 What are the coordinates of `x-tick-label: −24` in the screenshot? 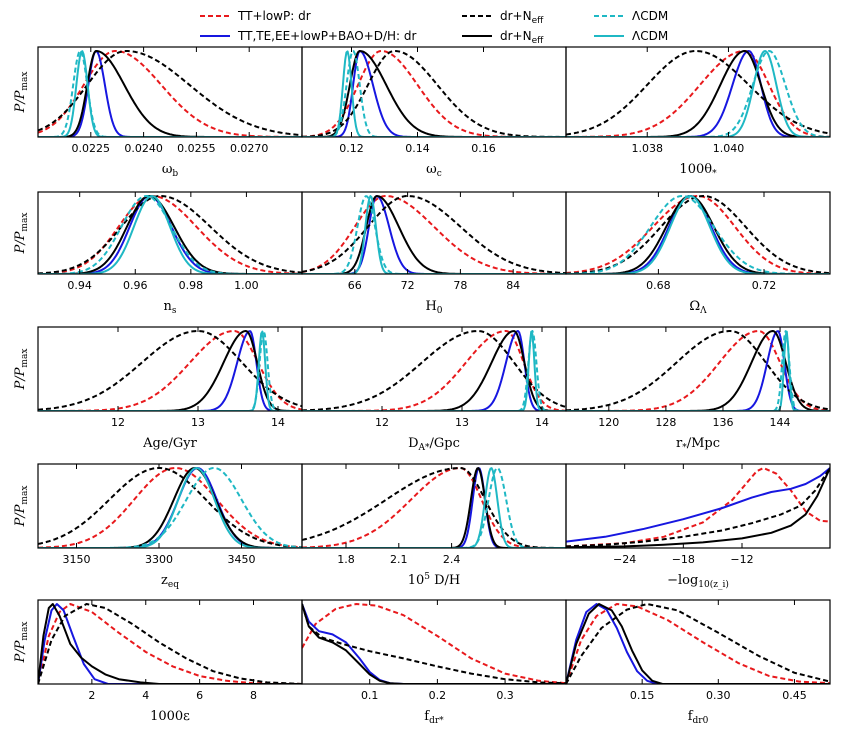 It's located at (624, 559).